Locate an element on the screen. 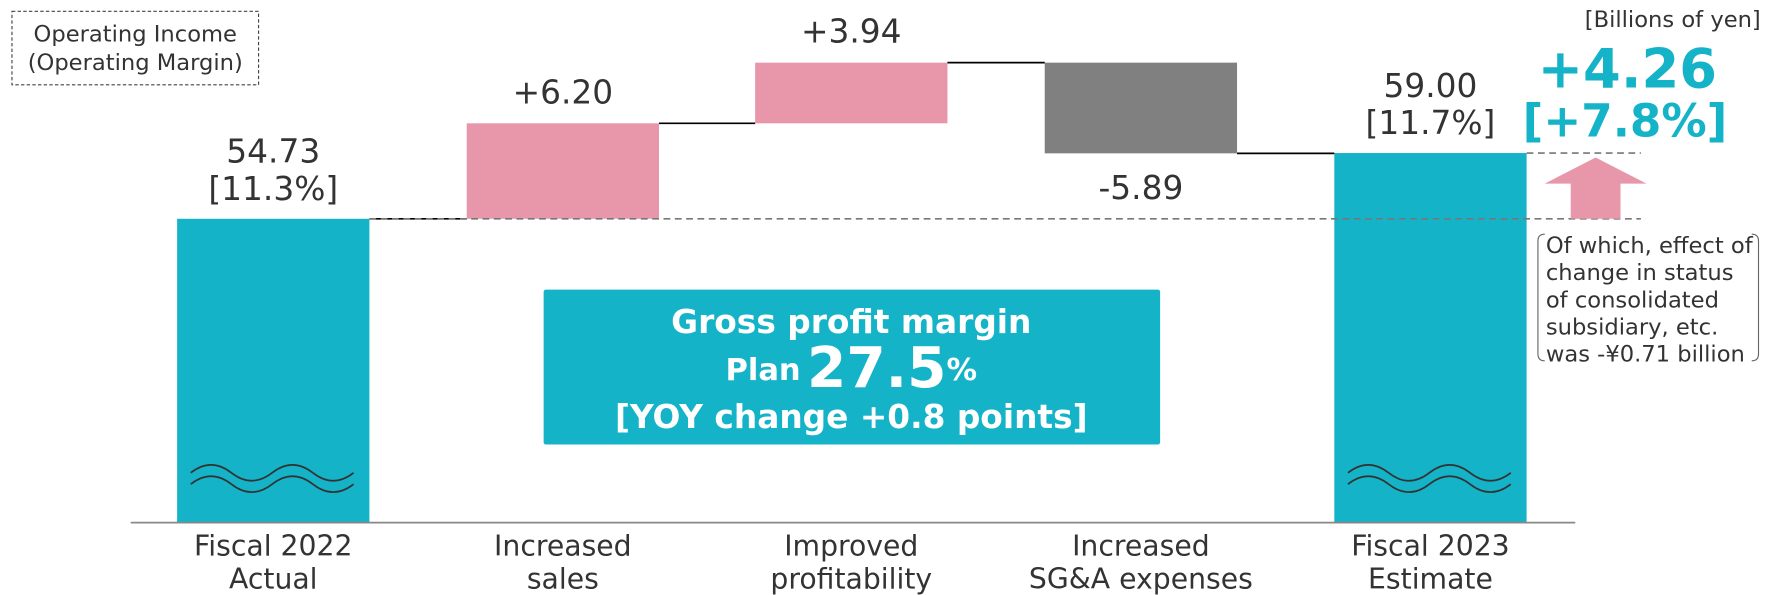 This screenshot has height=595, width=1775. value-label: 54.73 is located at coordinates (273, 152).